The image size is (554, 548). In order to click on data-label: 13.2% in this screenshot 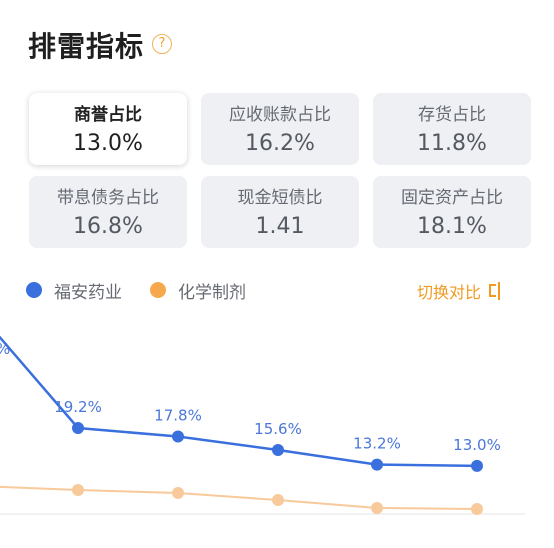, I will do `click(377, 444)`.